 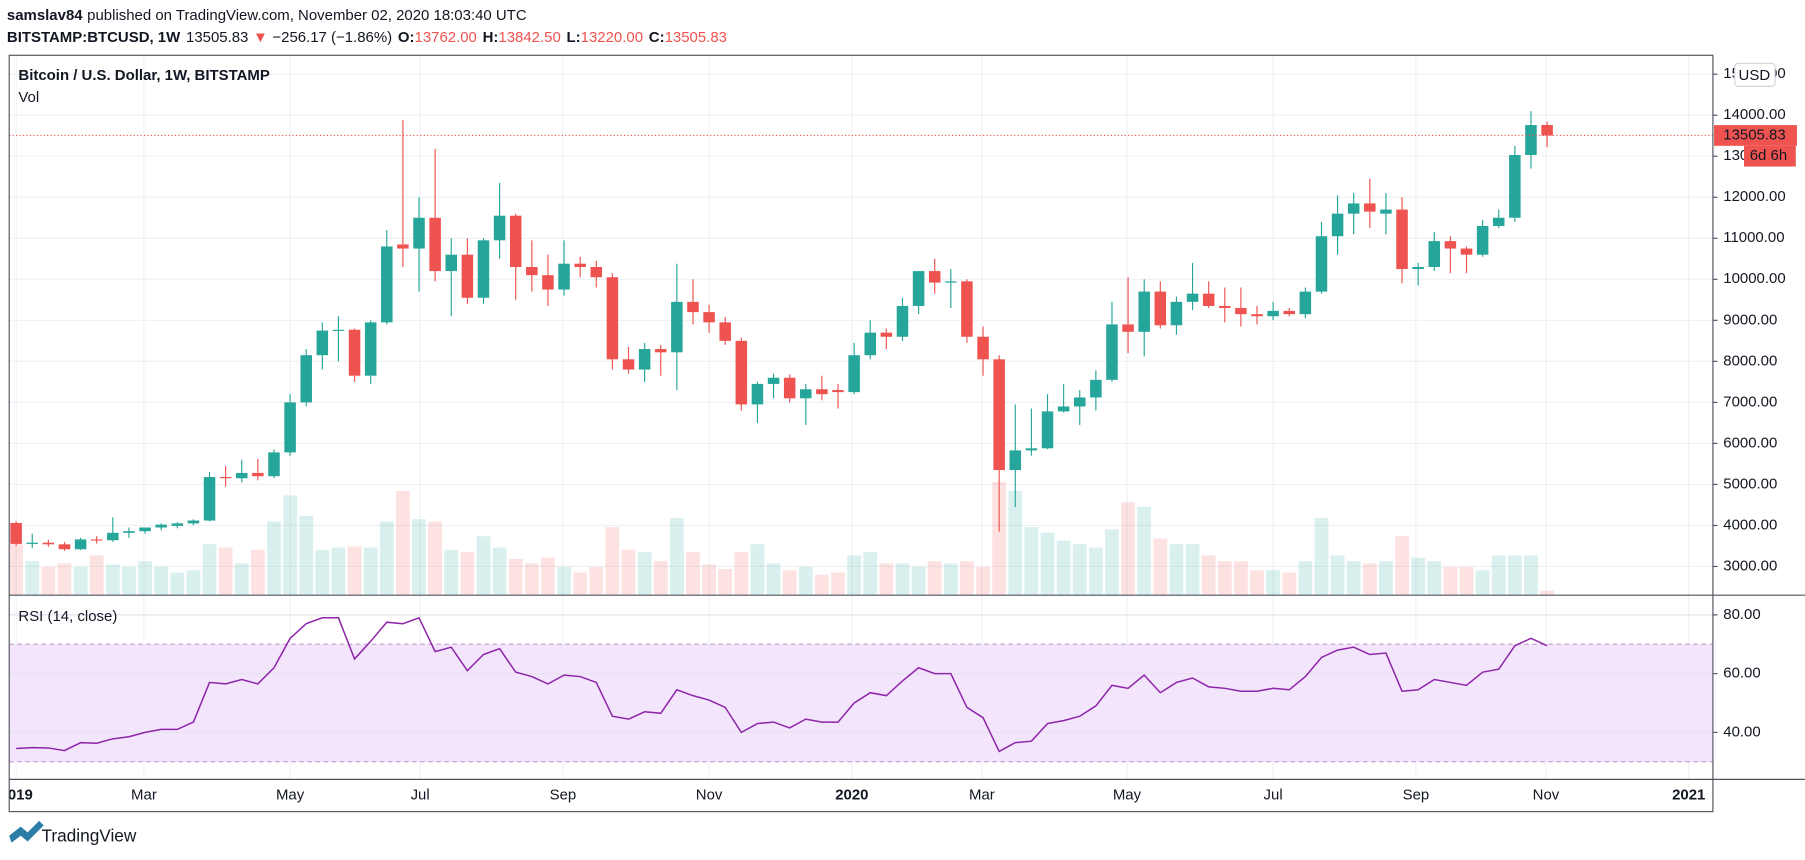 I want to click on y-tick-label: 3000.00, so click(x=1750, y=565).